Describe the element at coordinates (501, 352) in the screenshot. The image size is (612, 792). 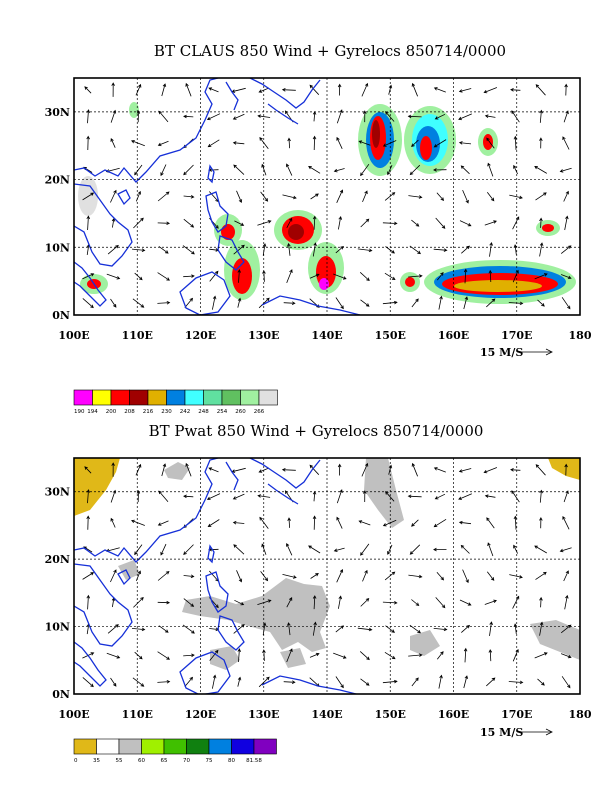
I see `top-ref-vector-label: 15 M/S` at that location.